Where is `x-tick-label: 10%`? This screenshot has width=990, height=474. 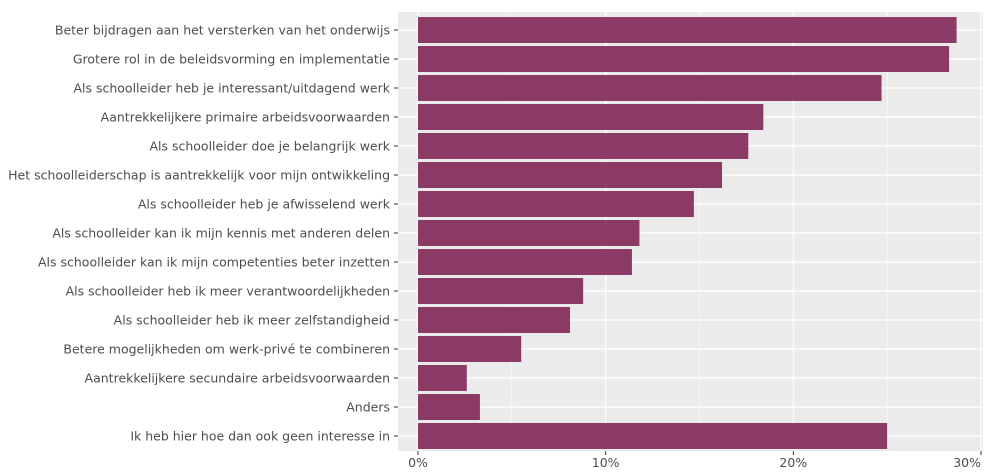 x-tick-label: 10% is located at coordinates (606, 462).